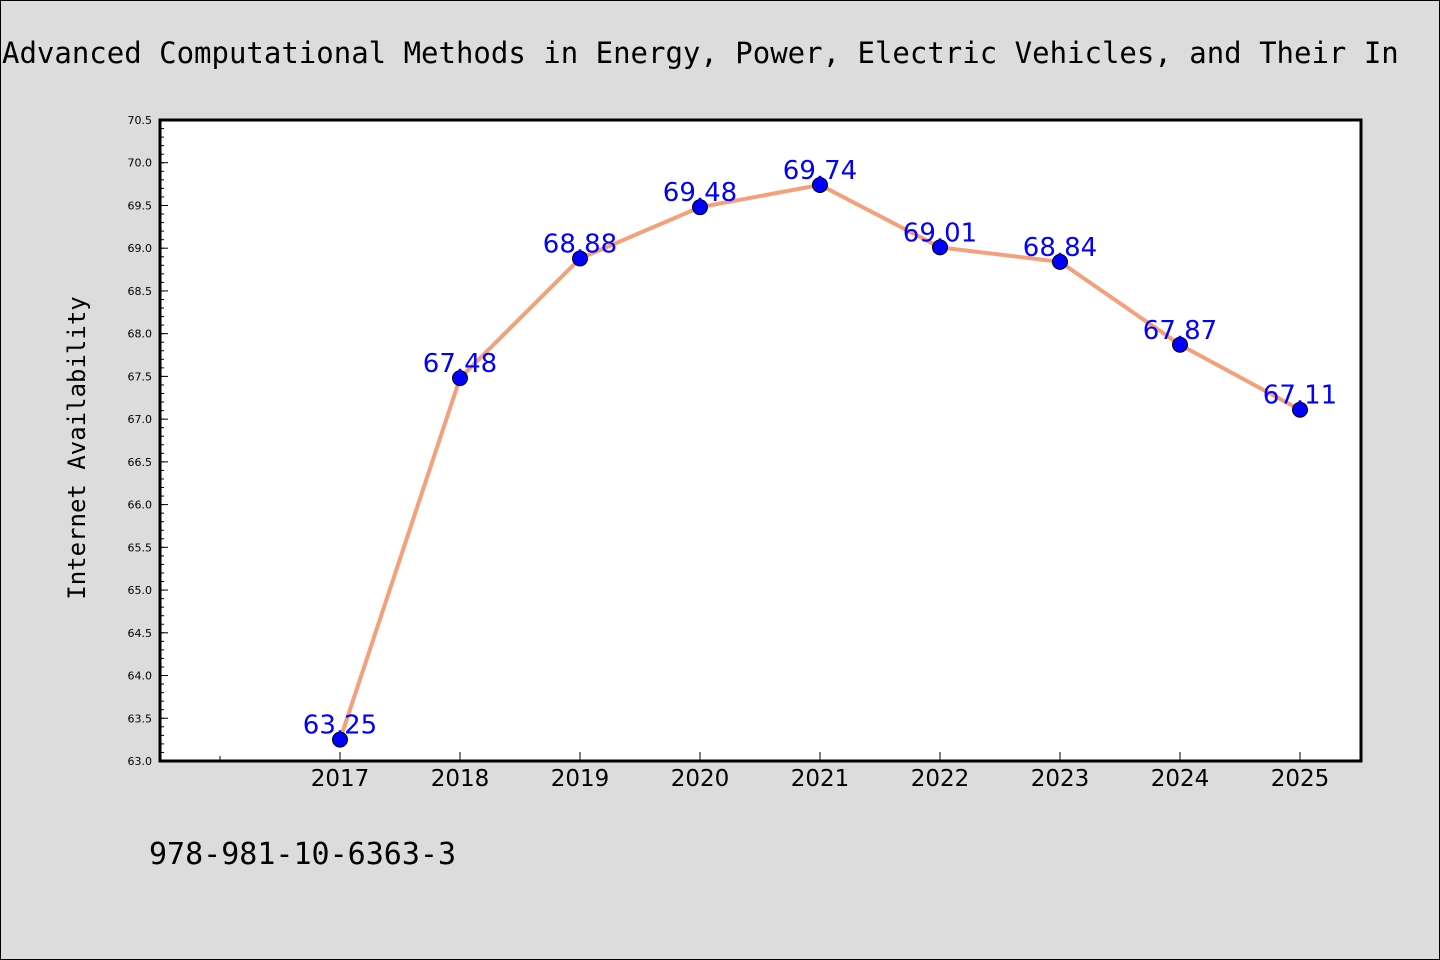 This screenshot has width=1440, height=960. I want to click on data-label: 63.25, so click(340, 726).